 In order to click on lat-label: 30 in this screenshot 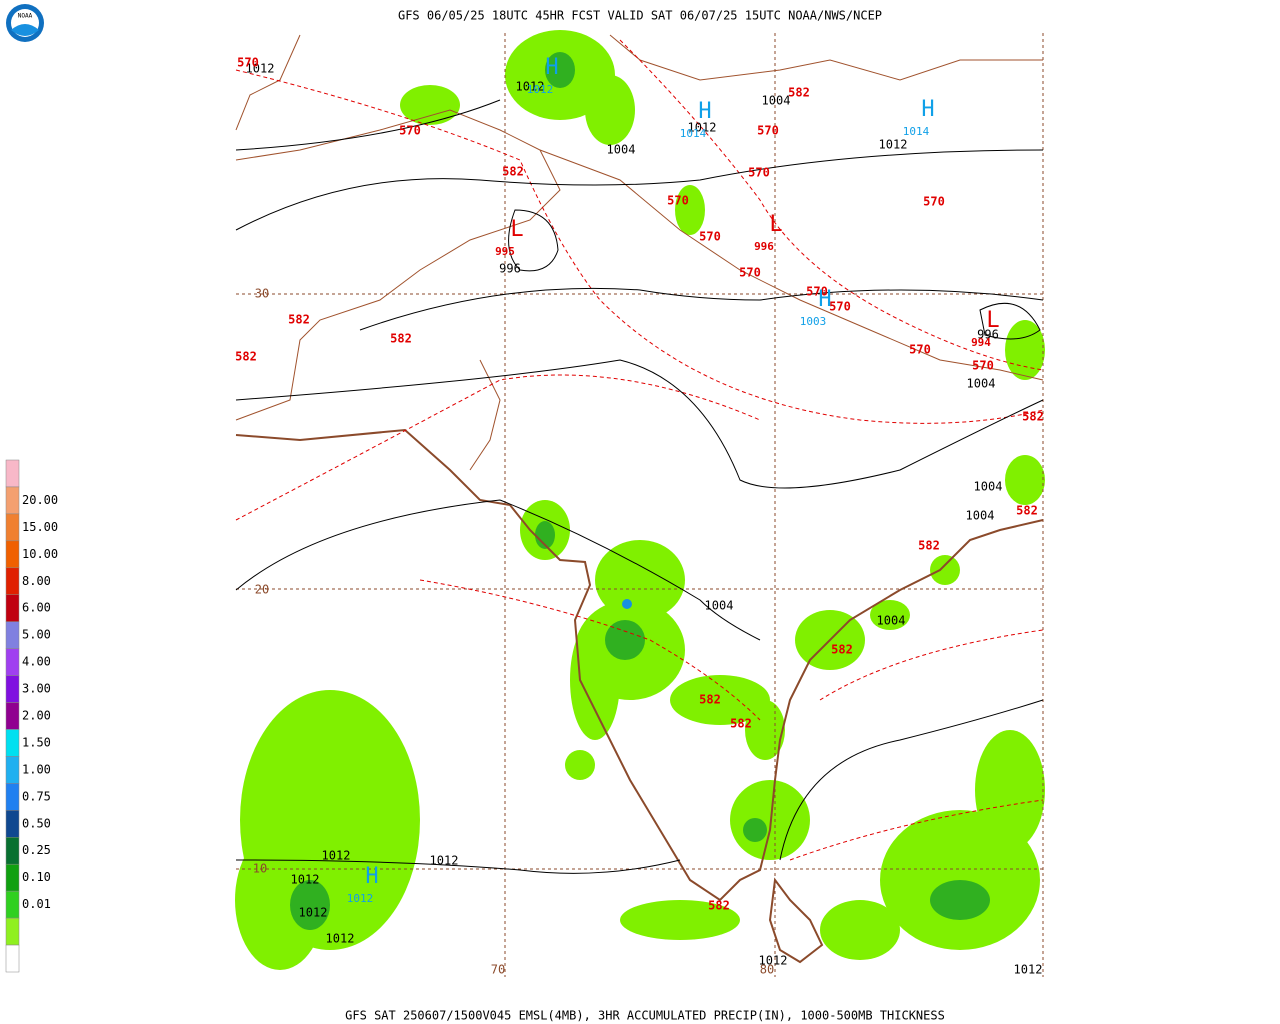, I will do `click(262, 294)`.